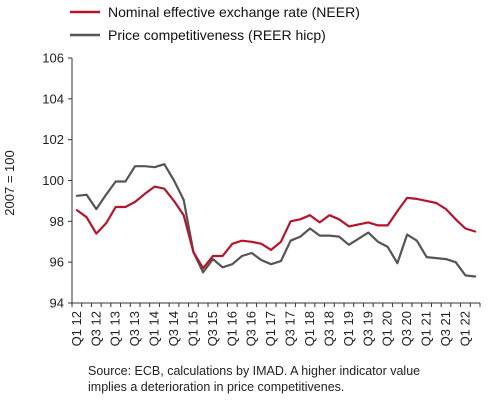 This screenshot has width=490, height=401. I want to click on x-tick-label: Q3 18, so click(328, 328).